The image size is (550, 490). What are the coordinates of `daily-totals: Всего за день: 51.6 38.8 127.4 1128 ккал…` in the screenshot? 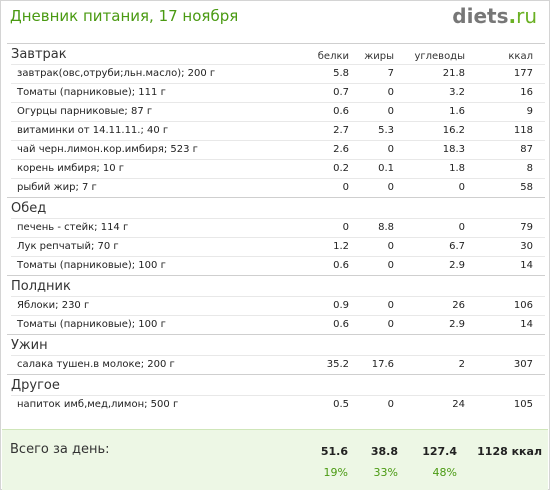 It's located at (275, 459).